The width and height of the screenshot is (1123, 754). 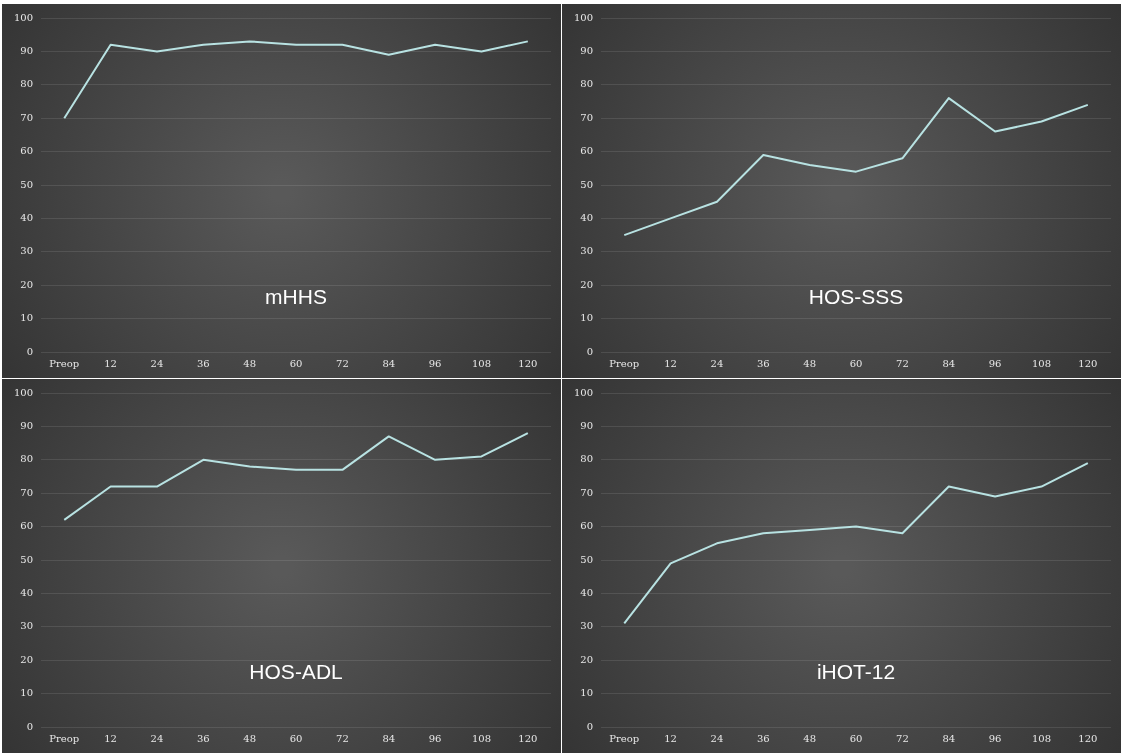 I want to click on text: mHHS, so click(x=296, y=297).